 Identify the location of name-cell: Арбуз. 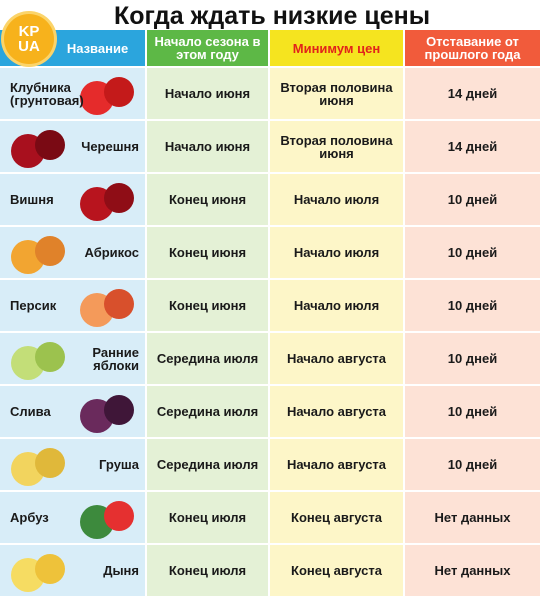
(73, 518).